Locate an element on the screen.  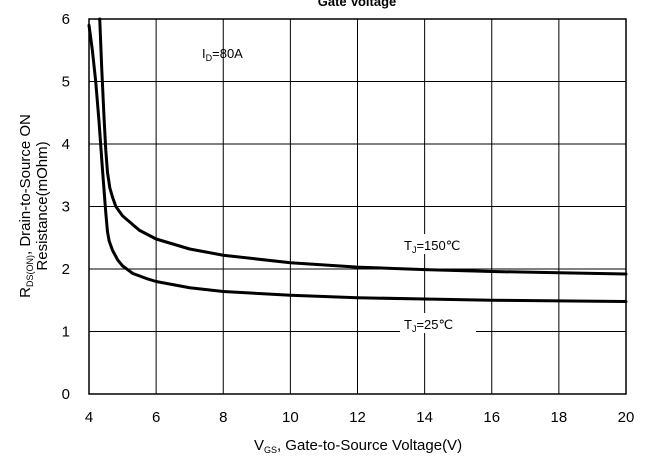
y-axis-label-line1: RDS(ON), Drain-to-Source ON is located at coordinates (26, 206).